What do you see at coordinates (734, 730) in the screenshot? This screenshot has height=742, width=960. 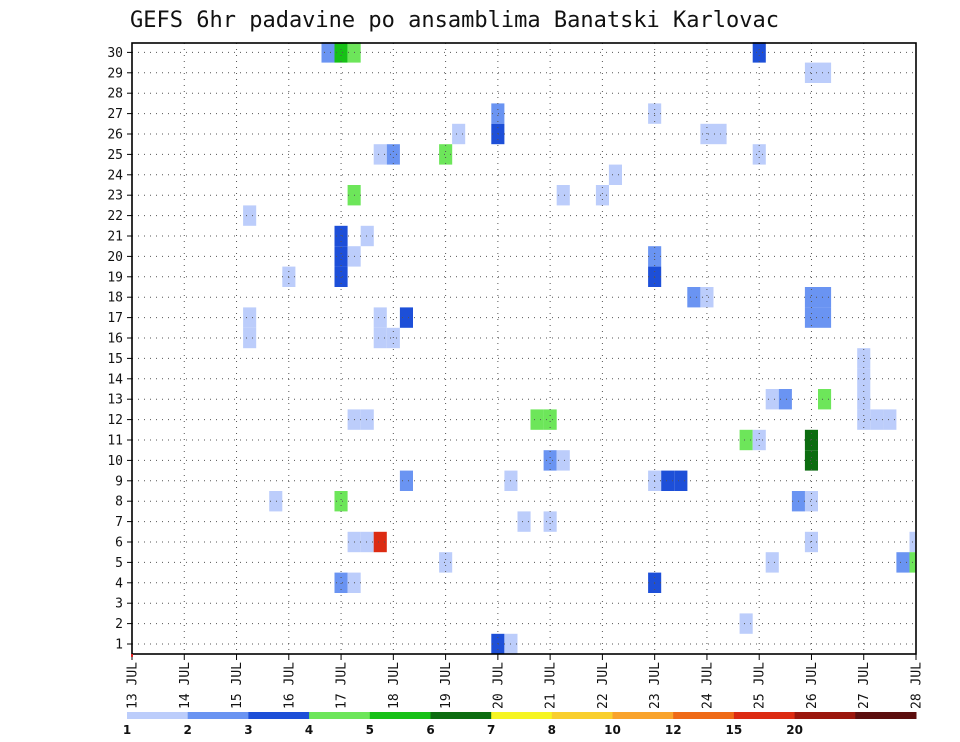 I see `colorbar-label: 15` at bounding box center [734, 730].